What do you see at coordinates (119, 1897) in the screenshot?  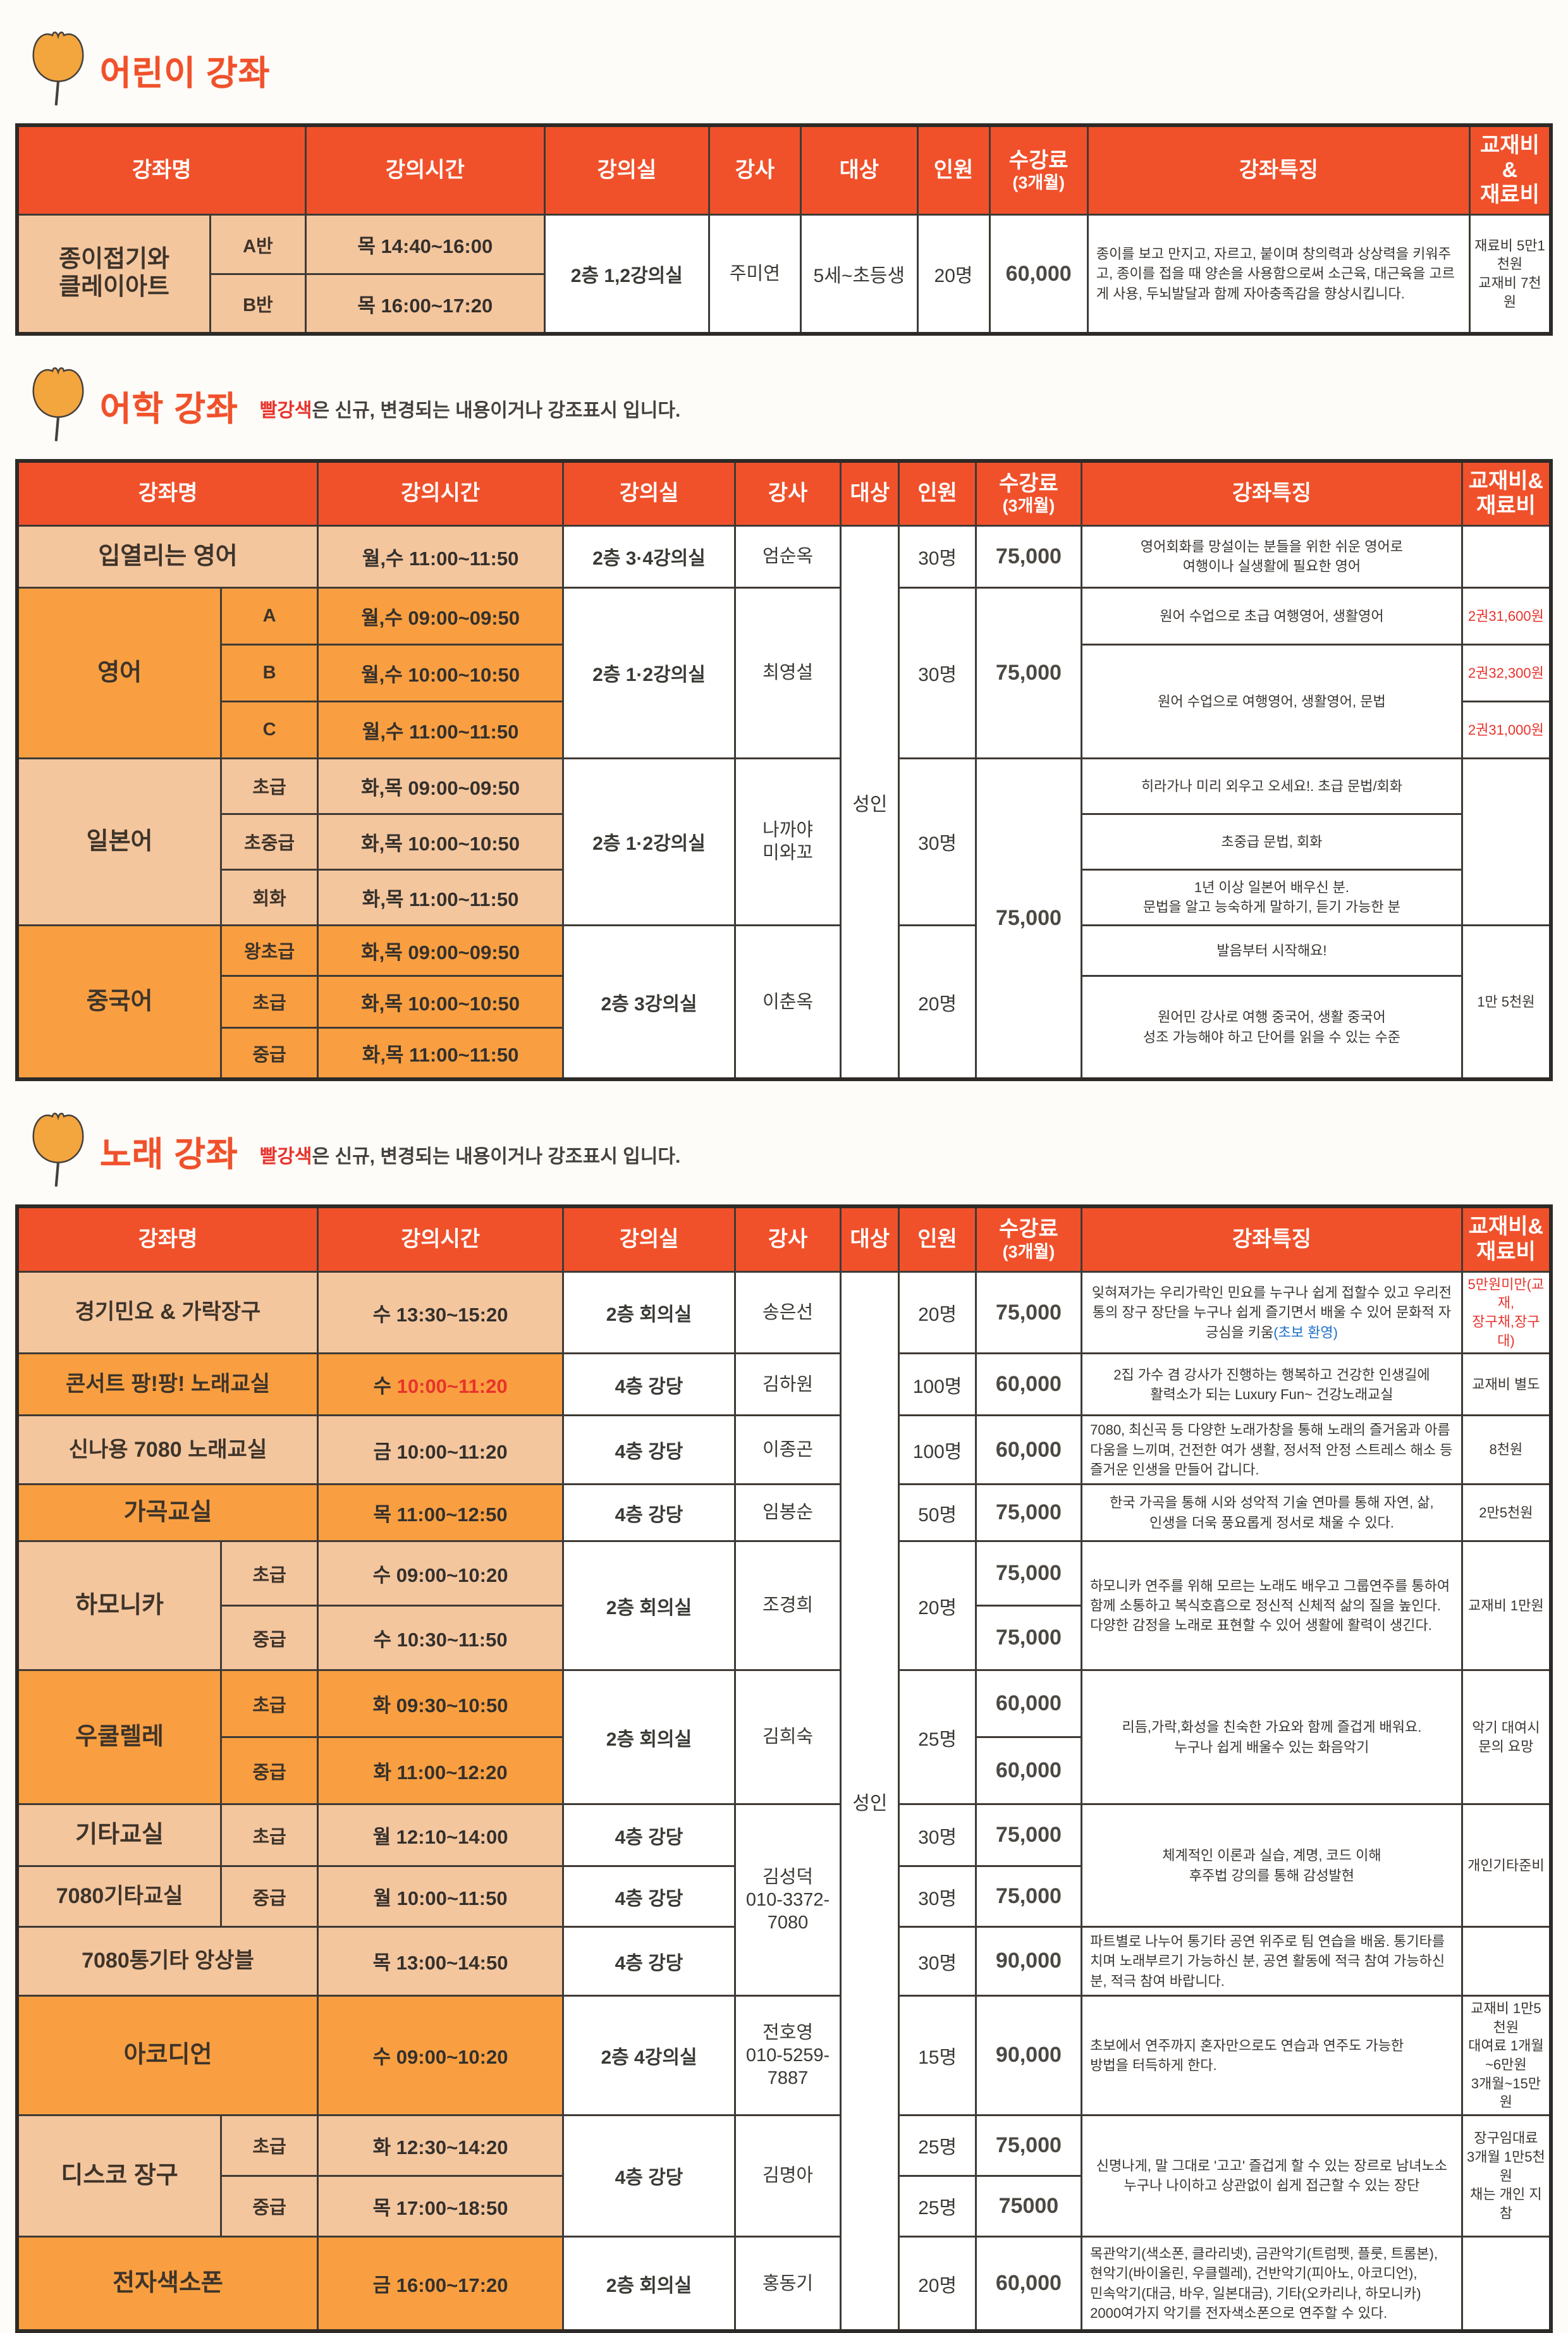 I see `cell-course-name: 7080기타교실` at bounding box center [119, 1897].